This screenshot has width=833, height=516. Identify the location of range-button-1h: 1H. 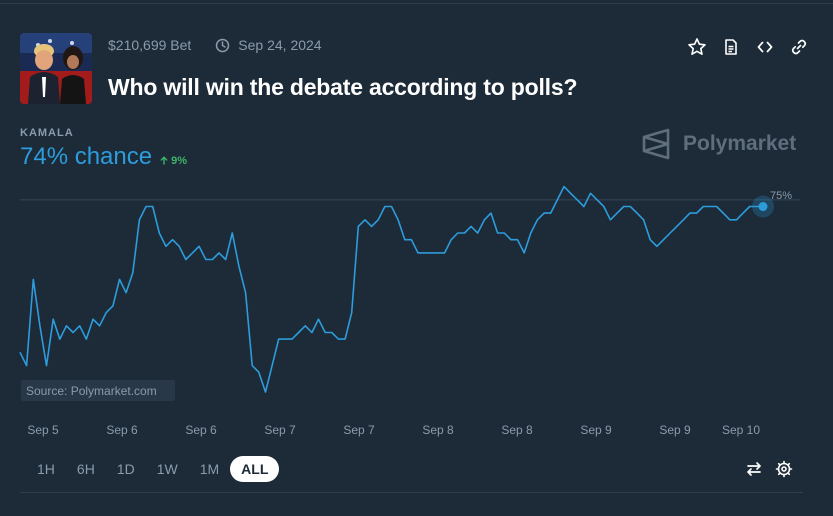
(46, 469).